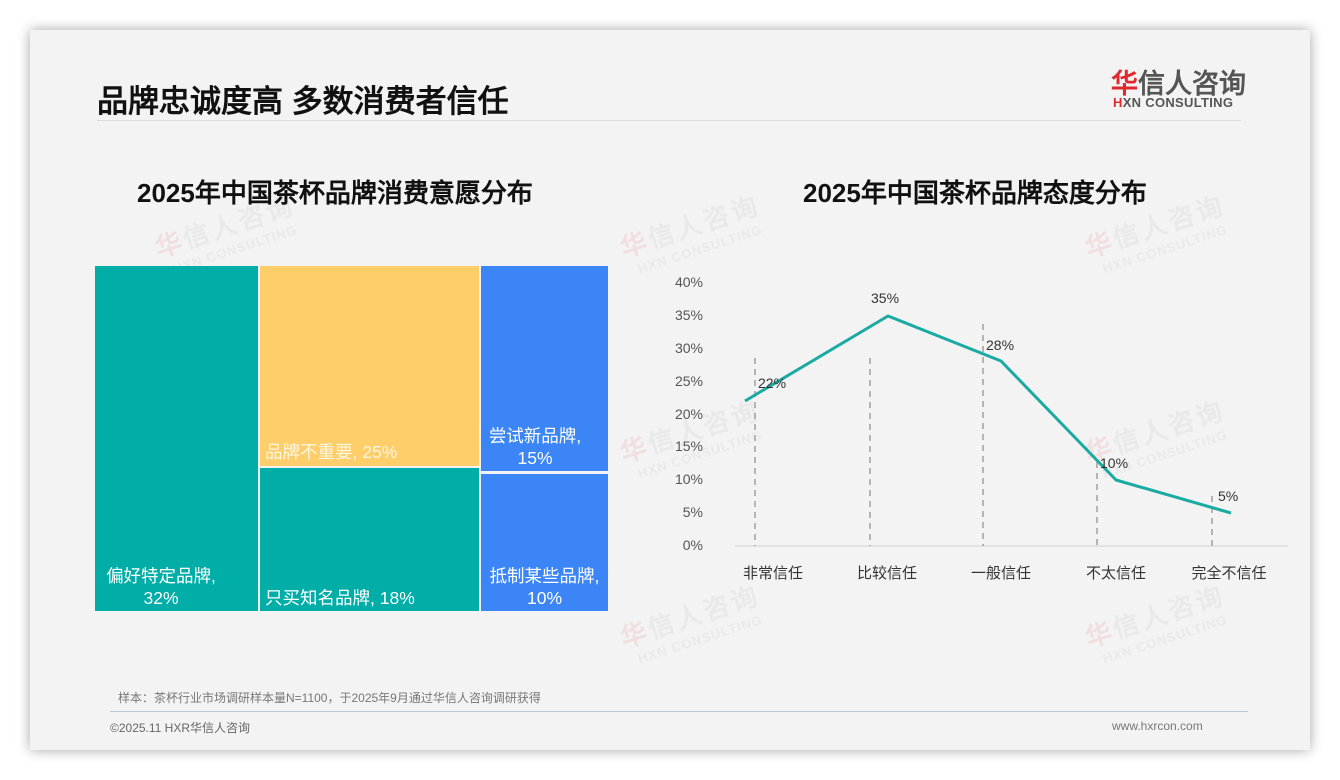  Describe the element at coordinates (689, 446) in the screenshot. I see `y-tick: 15%` at that location.